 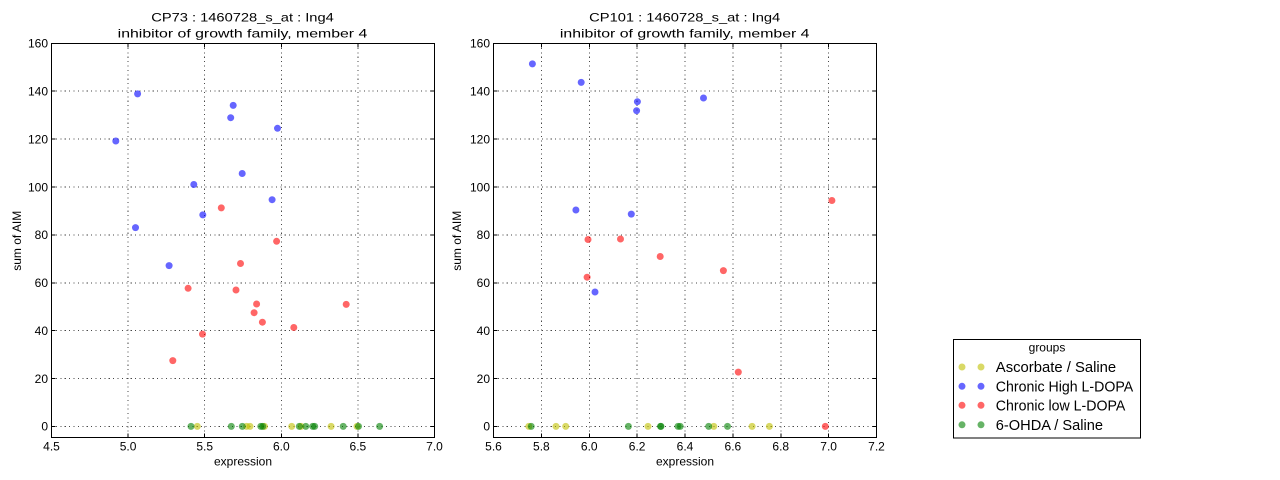 I want to click on svg-text: Ascorbate / Saline, so click(x=1056, y=368).